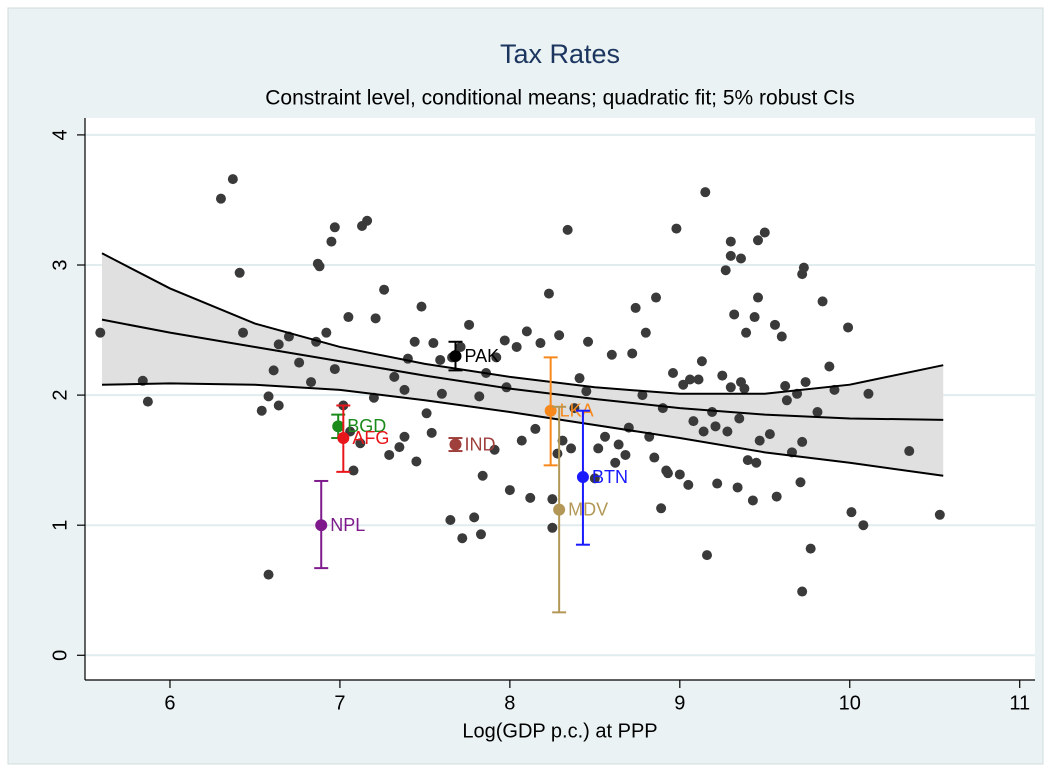 The image size is (1051, 772). I want to click on y-tick-label: 1, so click(60, 525).